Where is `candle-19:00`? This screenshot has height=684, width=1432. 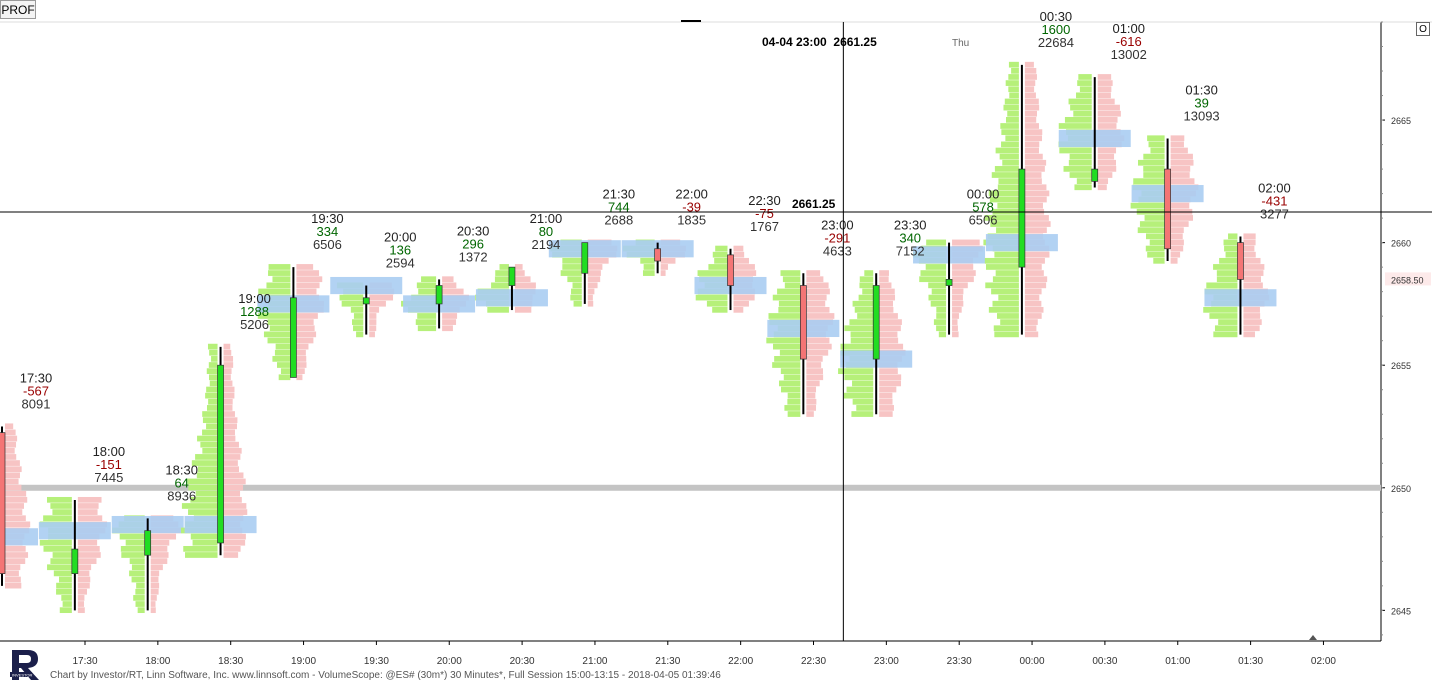
candle-19:00 is located at coordinates (220, 451).